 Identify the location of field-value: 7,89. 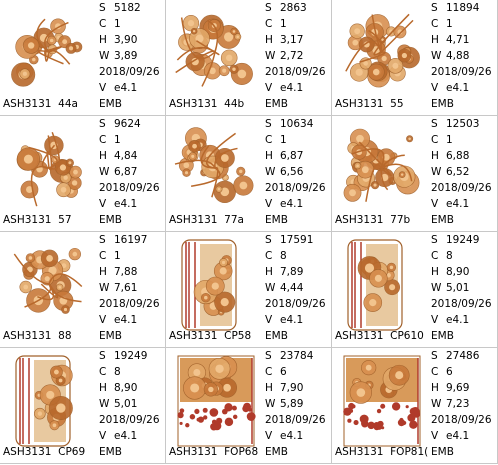
(292, 272).